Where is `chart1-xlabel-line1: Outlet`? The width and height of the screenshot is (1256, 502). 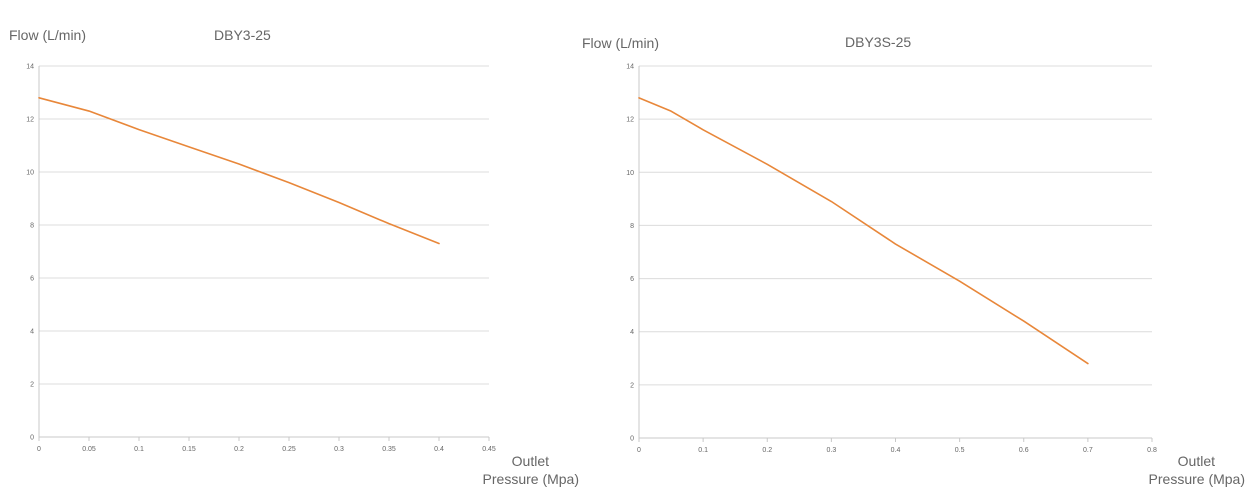 chart1-xlabel-line1: Outlet is located at coordinates (530, 461).